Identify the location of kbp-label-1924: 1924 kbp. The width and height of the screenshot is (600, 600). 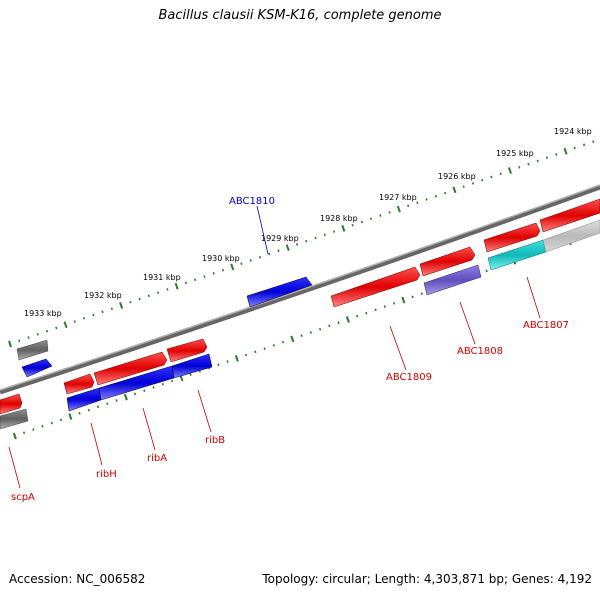
(573, 131).